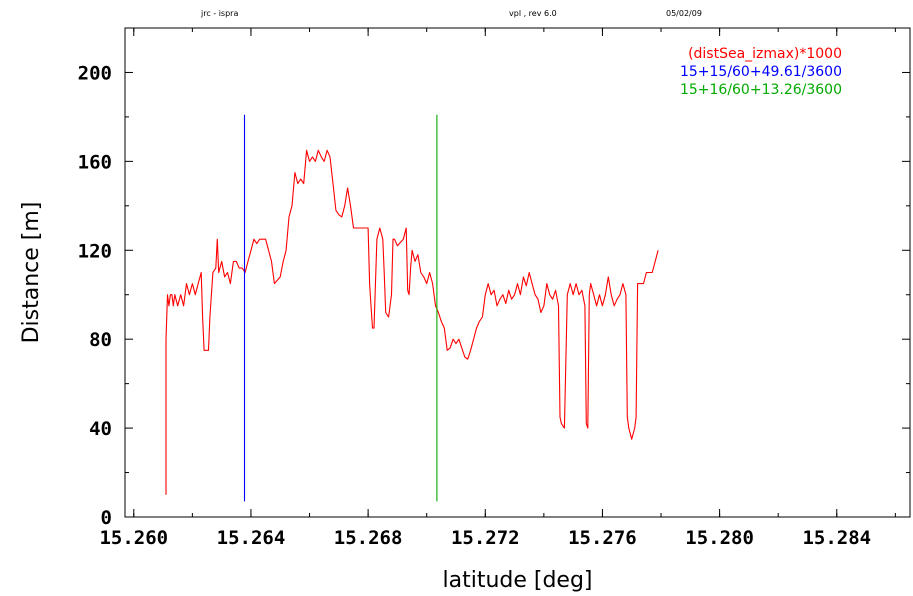 This screenshot has height=596, width=913. I want to click on legend-entry-1: 15+15/60+49.61/3600, so click(761, 72).